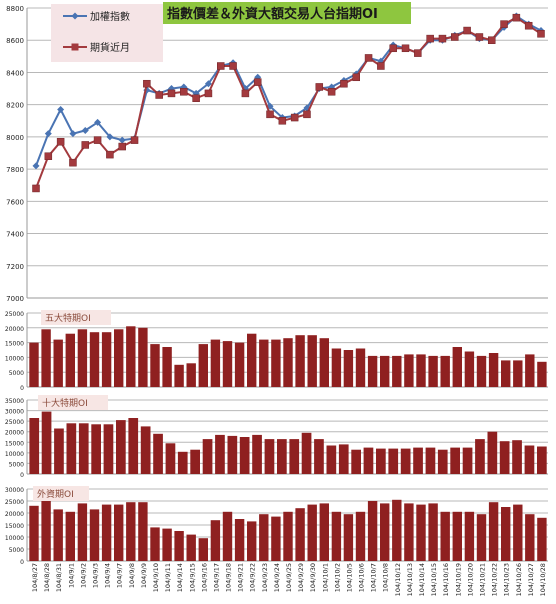 Image resolution: width=556 pixels, height=604 pixels. I want to click on panel-label-text: 外資期OI, so click(55, 494).